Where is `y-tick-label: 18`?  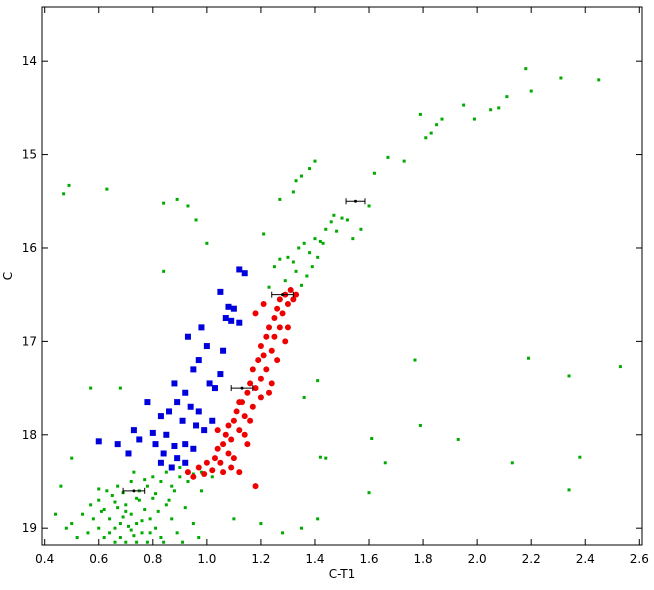
y-tick-label: 18 is located at coordinates (29, 435).